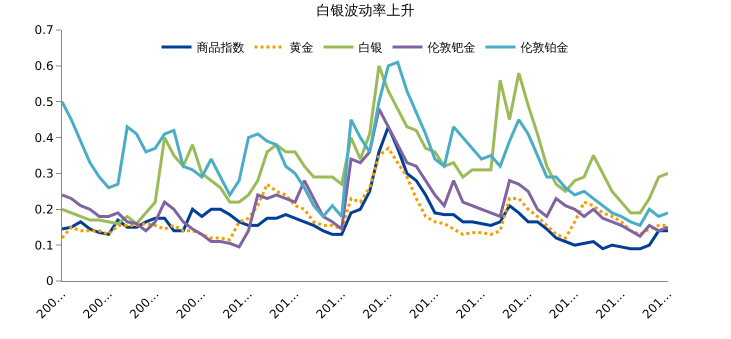  What do you see at coordinates (50, 281) in the screenshot?
I see `y-tick-label: 0` at bounding box center [50, 281].